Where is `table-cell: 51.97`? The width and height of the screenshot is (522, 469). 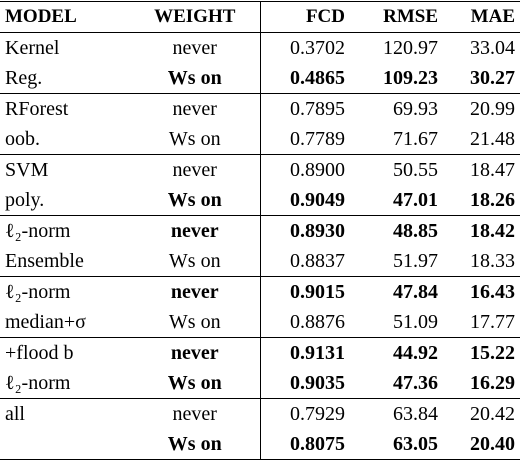
table-cell: 51.97 is located at coordinates (415, 260).